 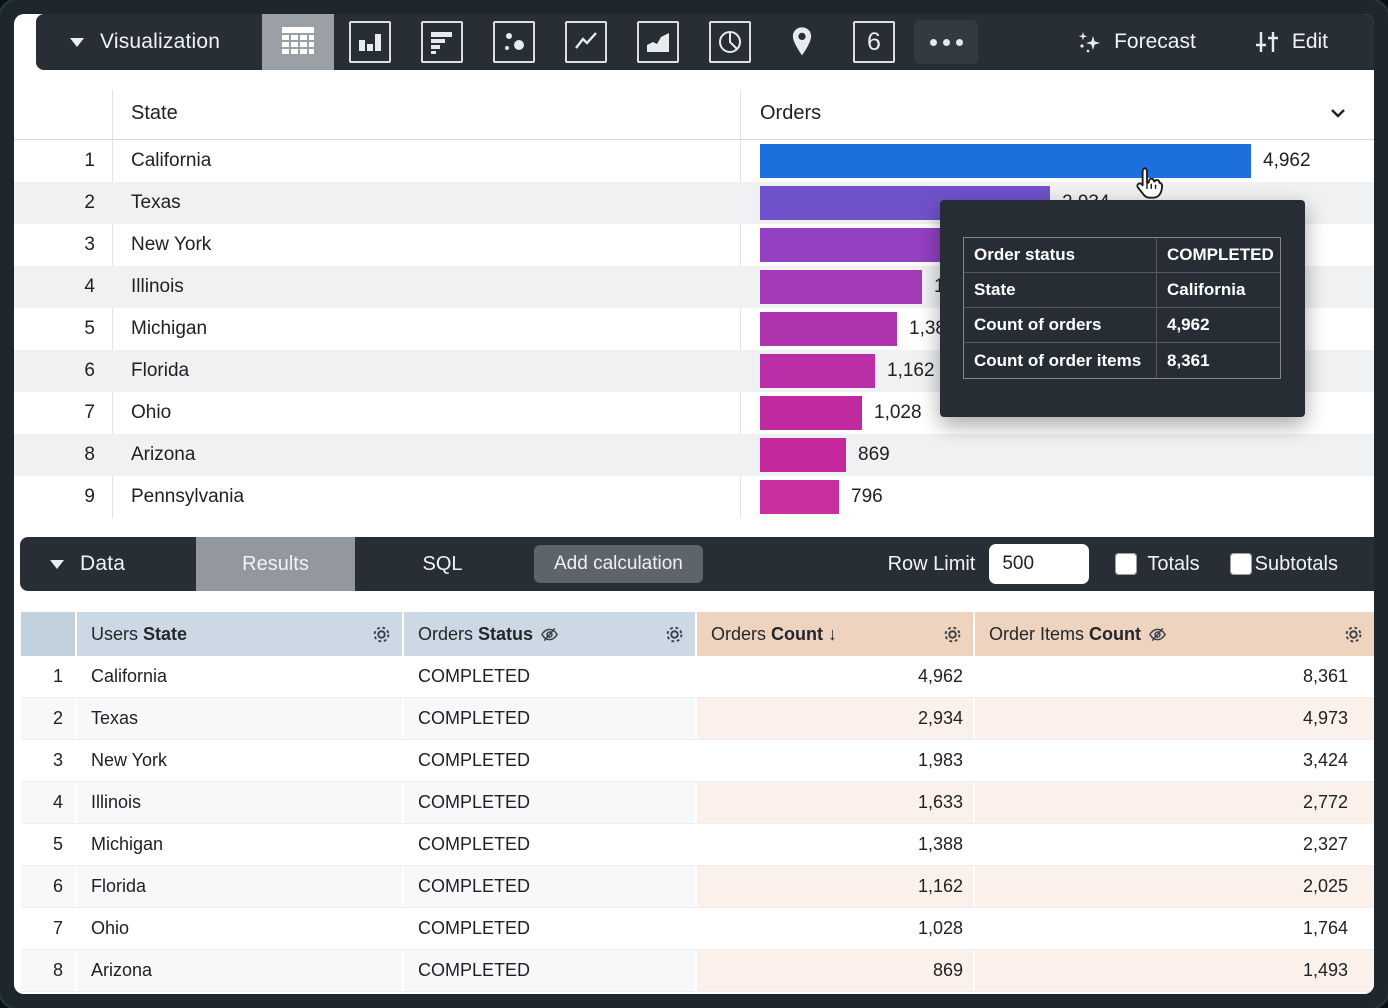 I want to click on viz-row-number: 5, so click(x=89, y=328).